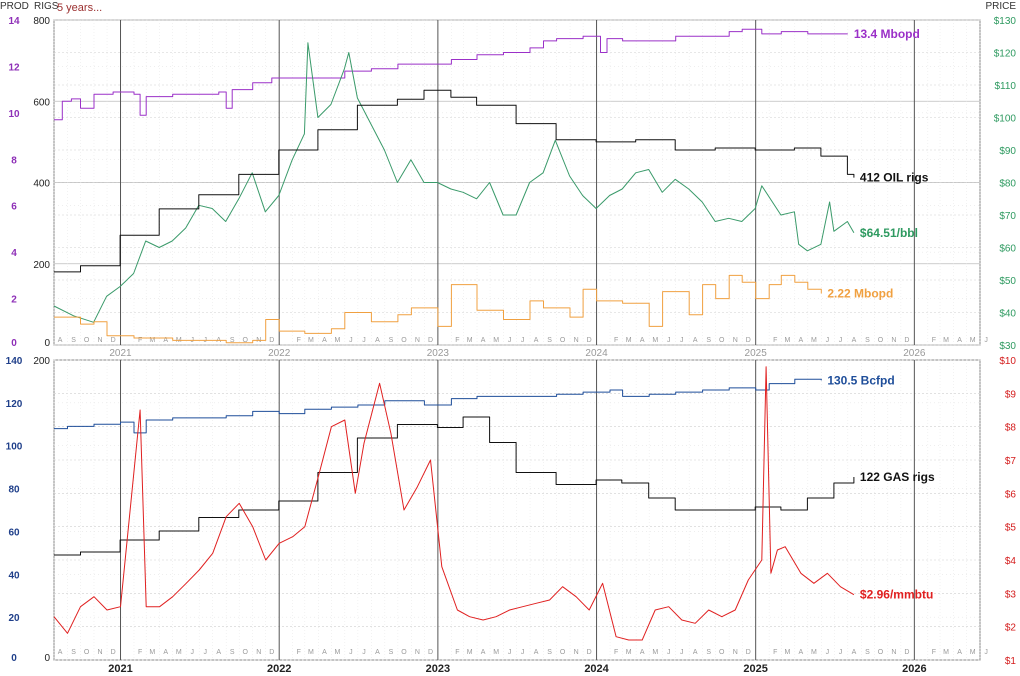 Image resolution: width=1020 pixels, height=676 pixels. I want to click on price-tick-label: $30, so click(1007, 346).